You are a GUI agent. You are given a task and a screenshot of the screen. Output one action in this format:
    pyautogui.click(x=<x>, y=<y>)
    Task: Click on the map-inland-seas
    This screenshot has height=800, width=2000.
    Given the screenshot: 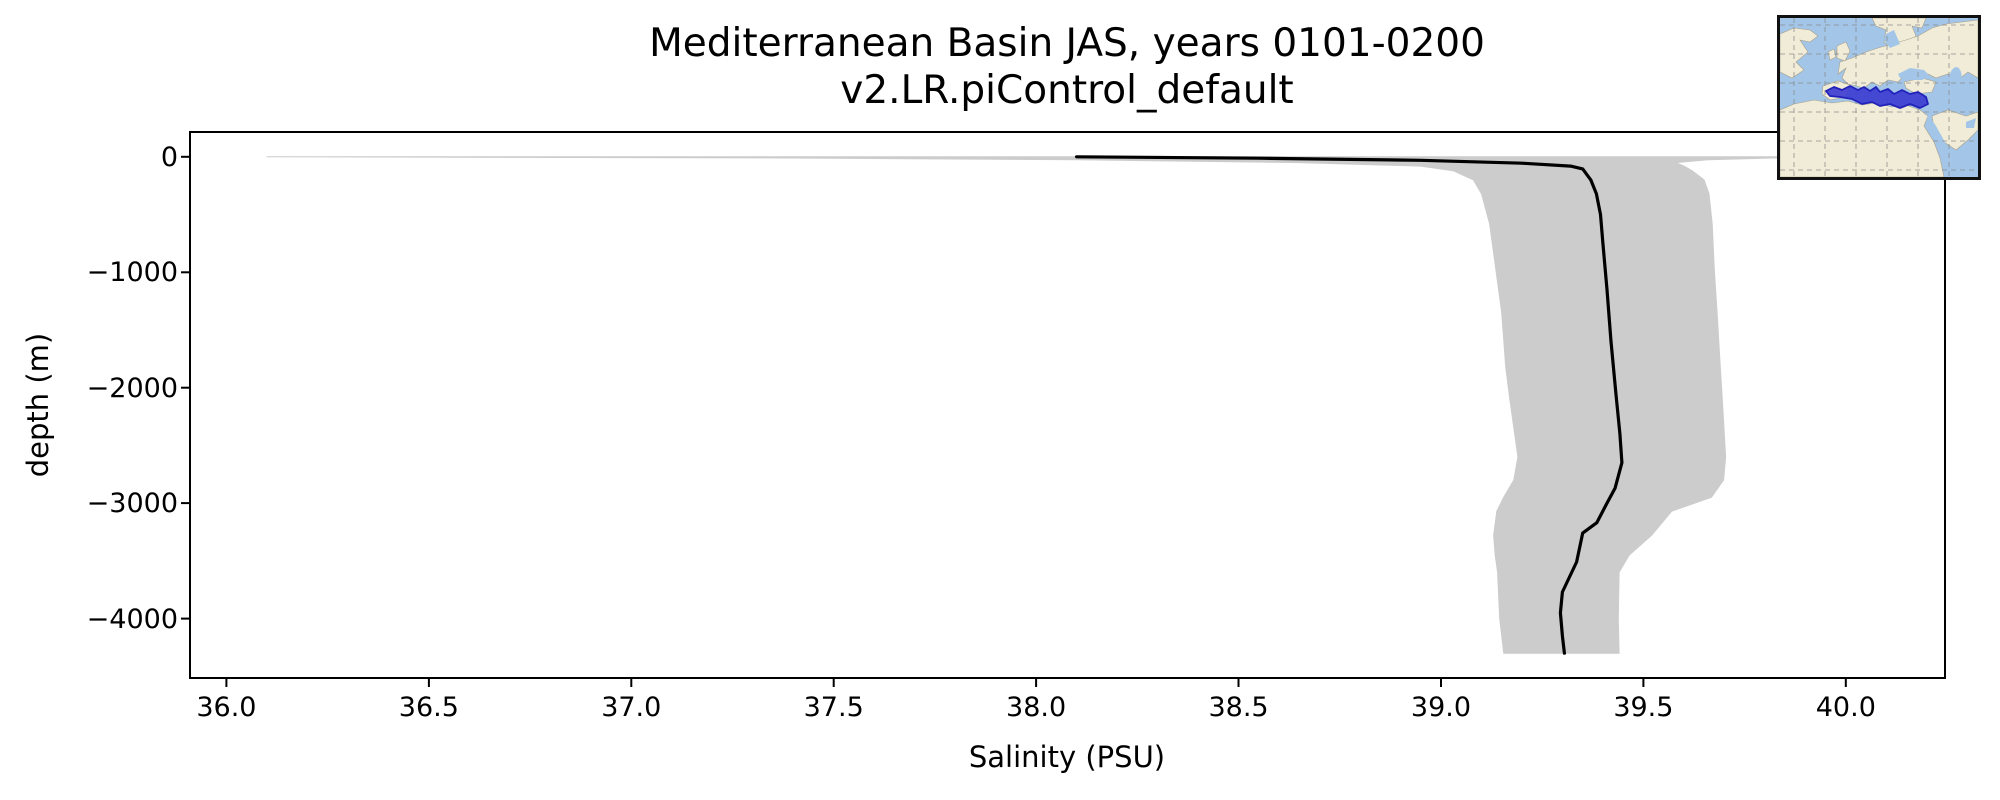 What is the action you would take?
    pyautogui.click(x=1930, y=88)
    